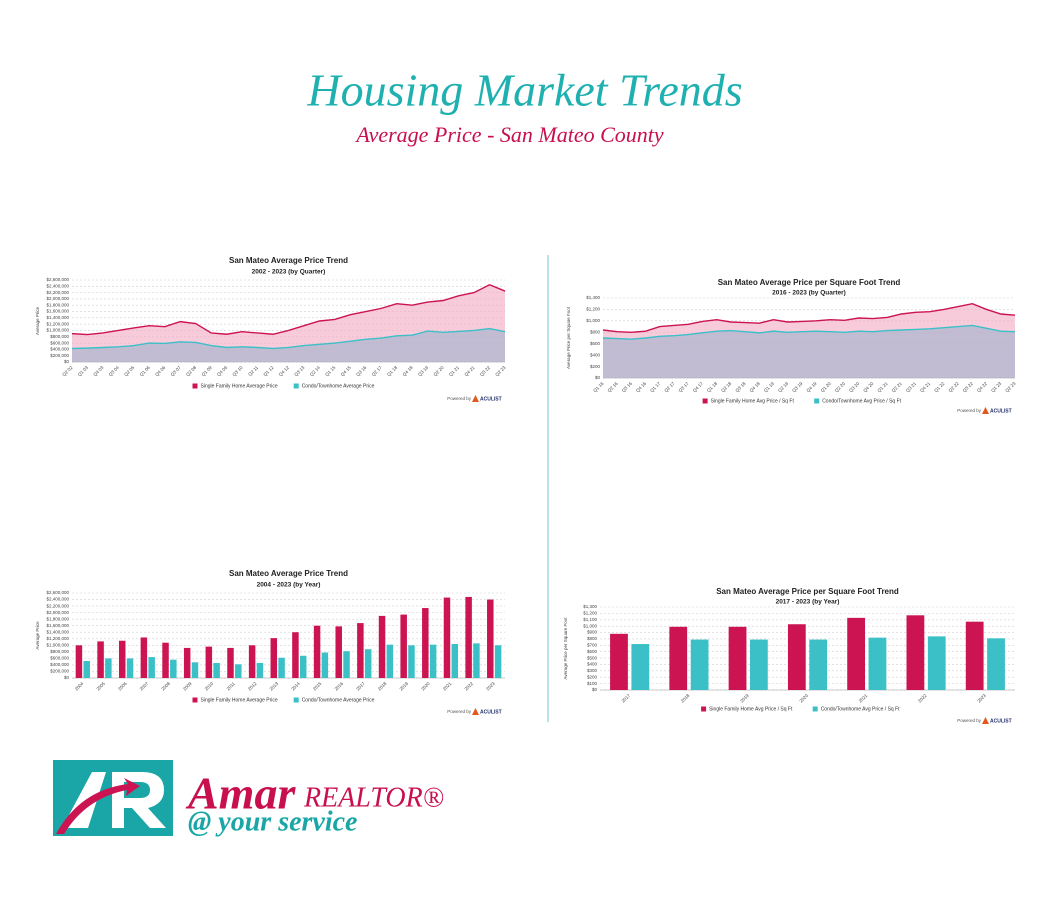 The image size is (1050, 900). I want to click on credit: Powered by, so click(969, 720).